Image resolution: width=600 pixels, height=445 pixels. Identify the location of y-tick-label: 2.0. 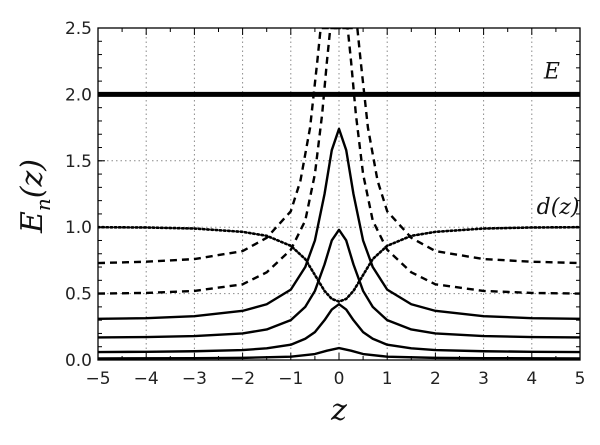
(78, 95).